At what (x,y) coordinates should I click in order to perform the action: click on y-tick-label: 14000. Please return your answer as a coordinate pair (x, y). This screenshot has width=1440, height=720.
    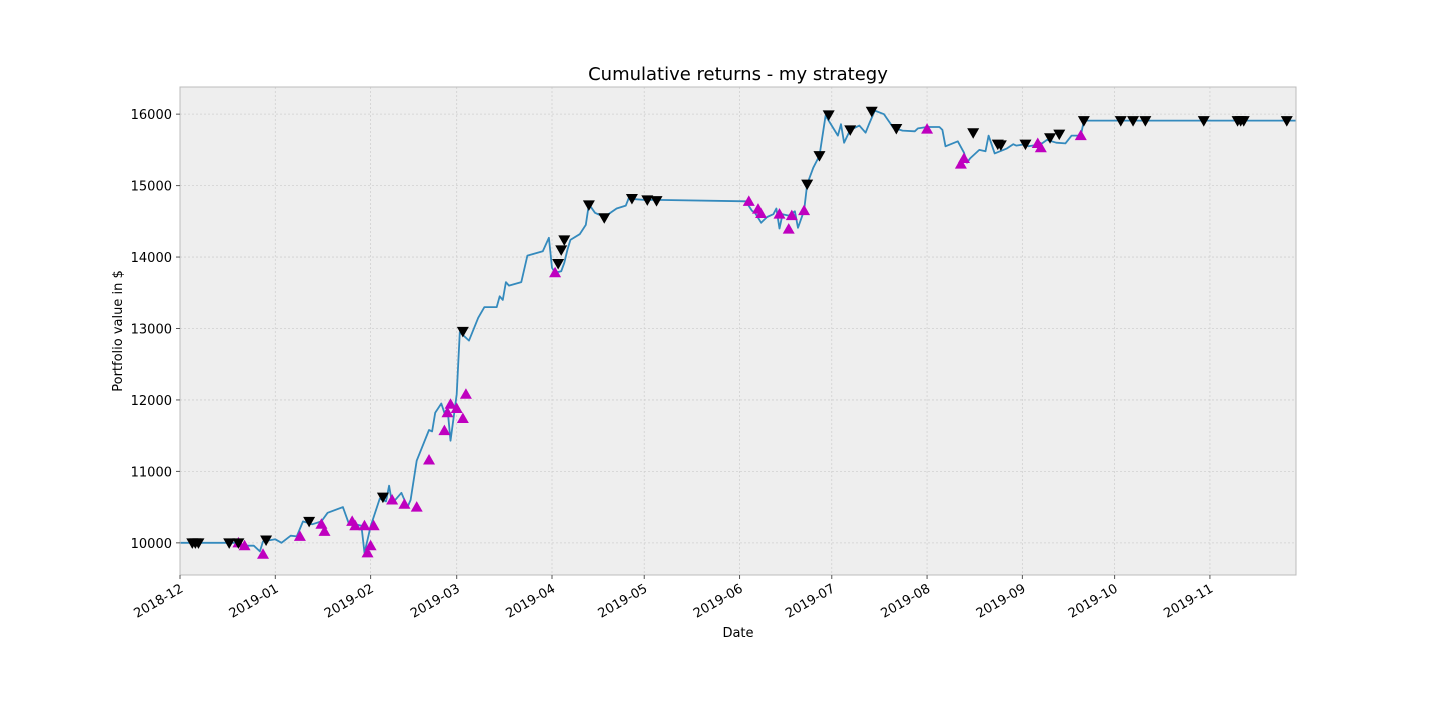
    Looking at the image, I should click on (151, 258).